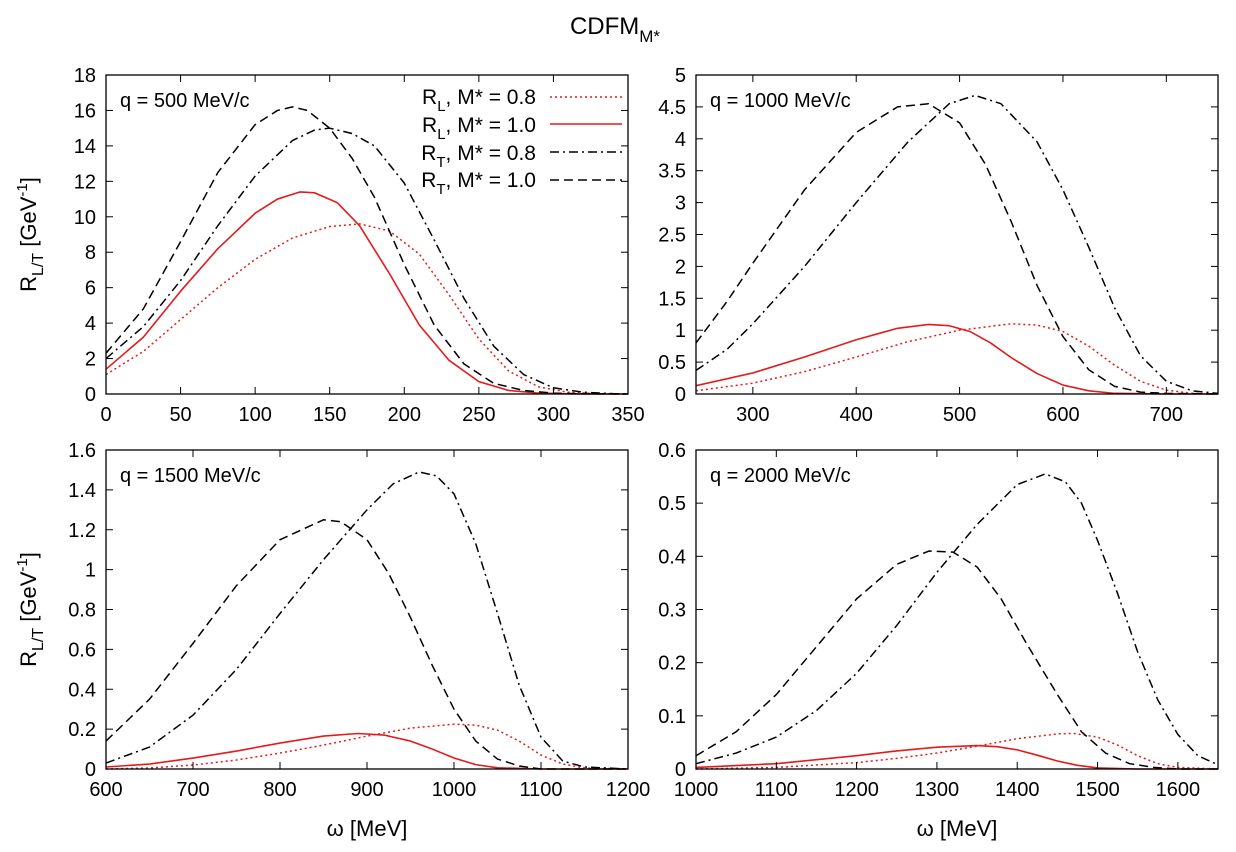 This screenshot has height=852, width=1236. What do you see at coordinates (780, 101) in the screenshot?
I see `panel-annotation: q = 1000 MeV/c` at bounding box center [780, 101].